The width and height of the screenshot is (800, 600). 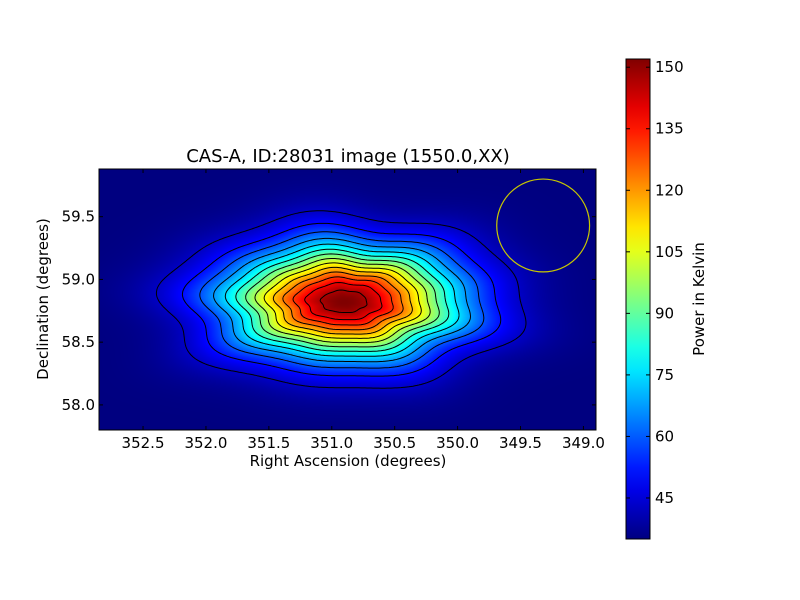 I want to click on y-tick-label: 58.0, so click(x=78, y=405).